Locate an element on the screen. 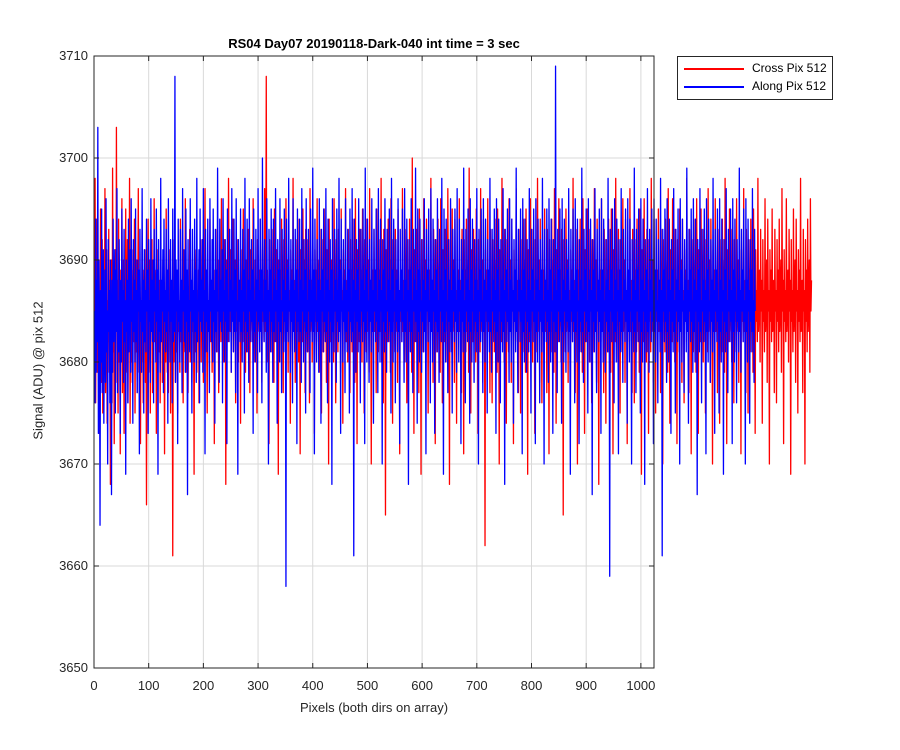 The height and width of the screenshot is (750, 900). legend-item-cross: Cross Pix 512 is located at coordinates (757, 69).